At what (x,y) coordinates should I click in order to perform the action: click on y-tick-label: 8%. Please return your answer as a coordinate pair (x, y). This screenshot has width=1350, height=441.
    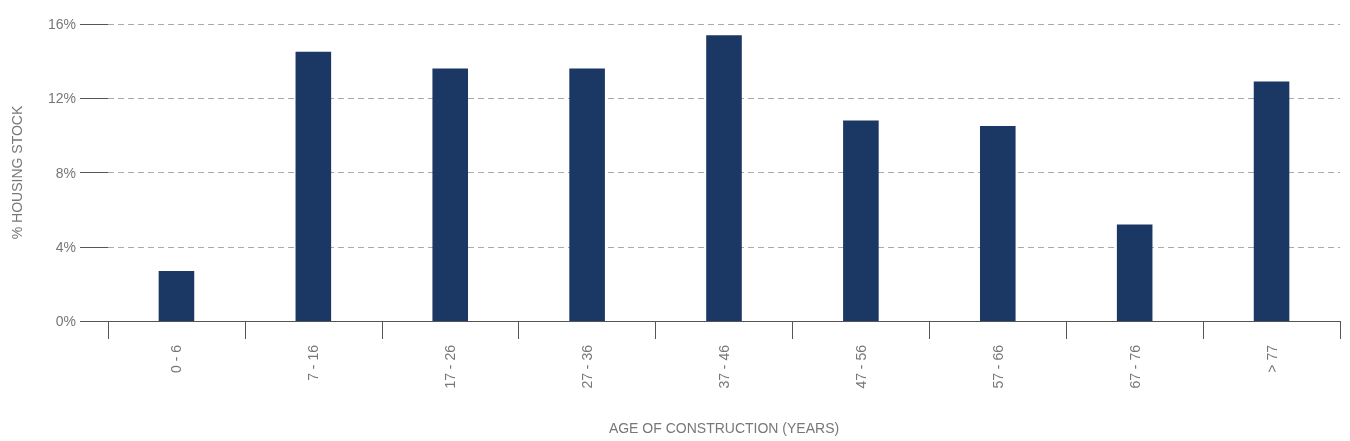
    Looking at the image, I should click on (65, 172).